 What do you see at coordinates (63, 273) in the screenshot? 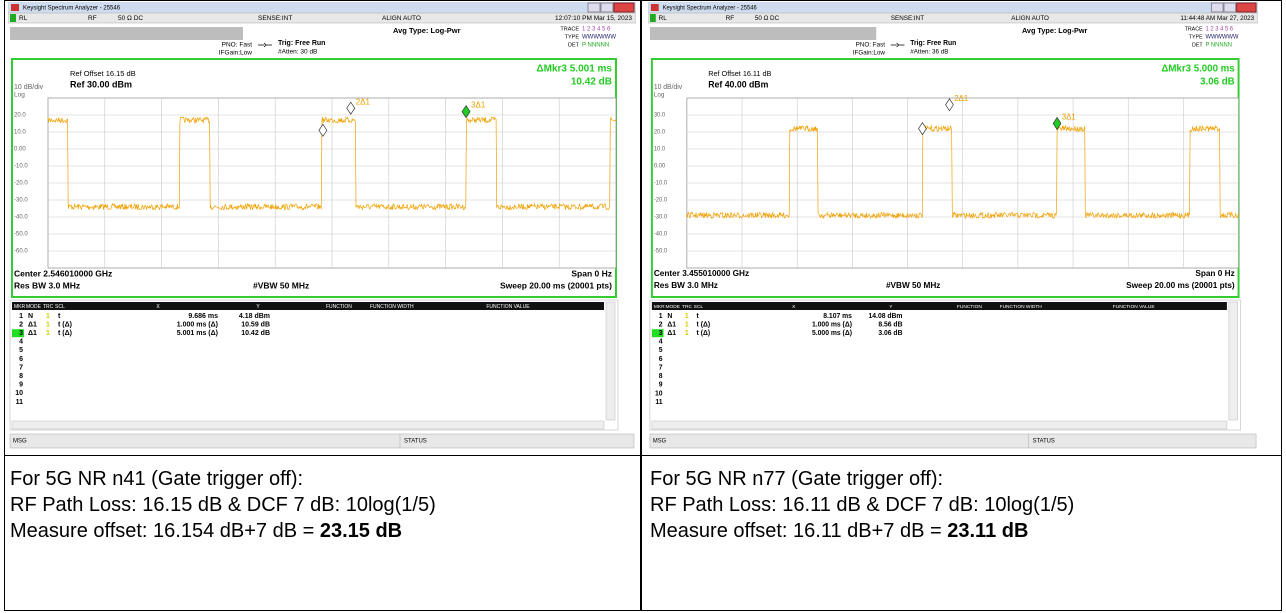
I see `center-frequency: Center 2.546010000 GHz` at bounding box center [63, 273].